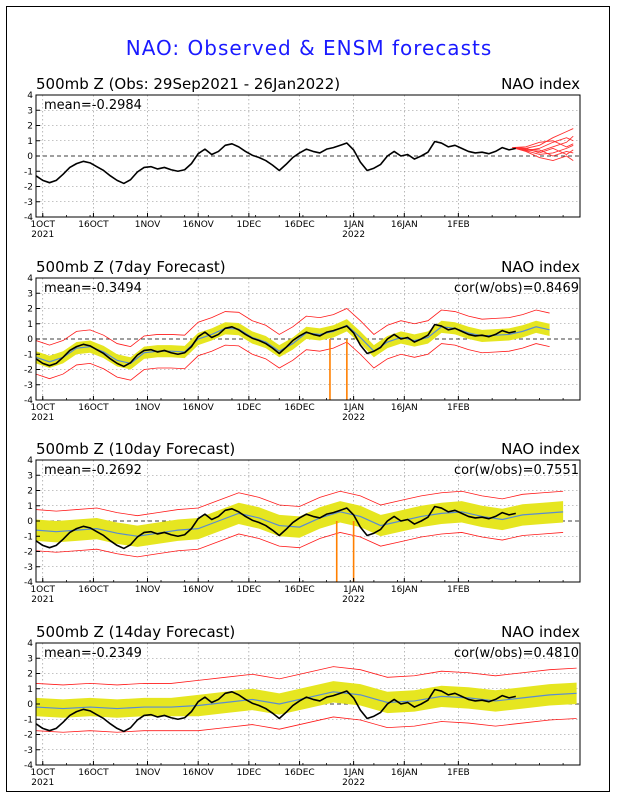 Image resolution: width=618 pixels, height=800 pixels. What do you see at coordinates (135, 449) in the screenshot?
I see `panel-title: 500mb Z (10day Forecast)` at bounding box center [135, 449].